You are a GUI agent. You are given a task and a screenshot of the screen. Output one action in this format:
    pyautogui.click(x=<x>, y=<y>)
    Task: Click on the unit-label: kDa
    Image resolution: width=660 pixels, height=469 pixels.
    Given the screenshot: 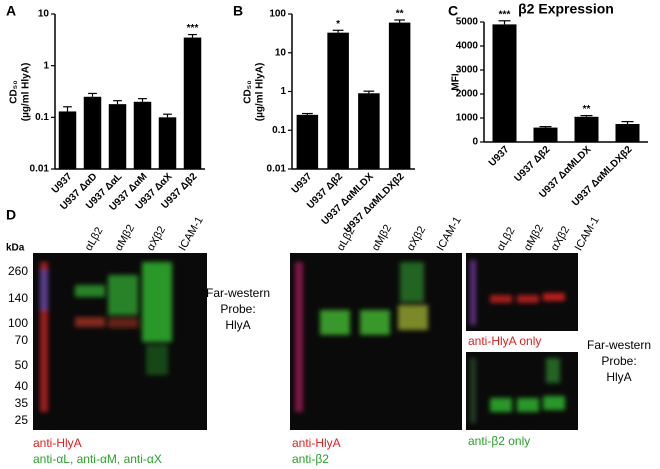 What is the action you would take?
    pyautogui.click(x=15, y=248)
    